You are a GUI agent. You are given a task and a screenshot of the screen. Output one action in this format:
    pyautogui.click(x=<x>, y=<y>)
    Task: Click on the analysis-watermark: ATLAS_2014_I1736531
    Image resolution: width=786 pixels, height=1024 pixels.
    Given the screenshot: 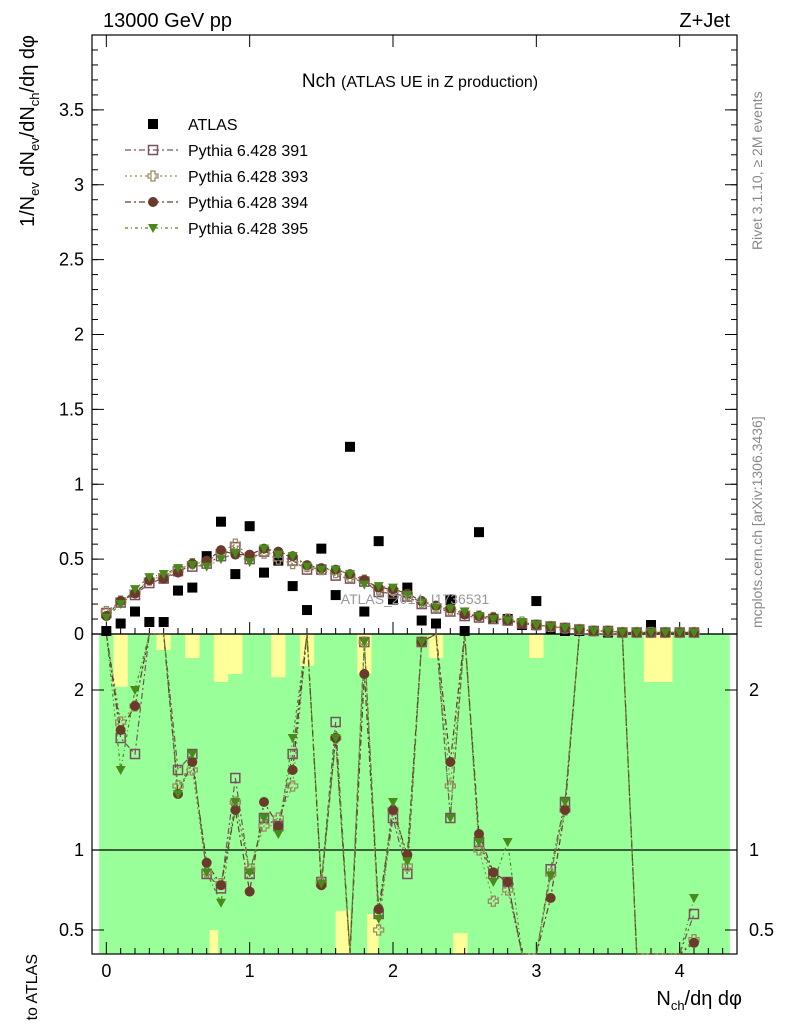 What is the action you would take?
    pyautogui.click(x=415, y=599)
    